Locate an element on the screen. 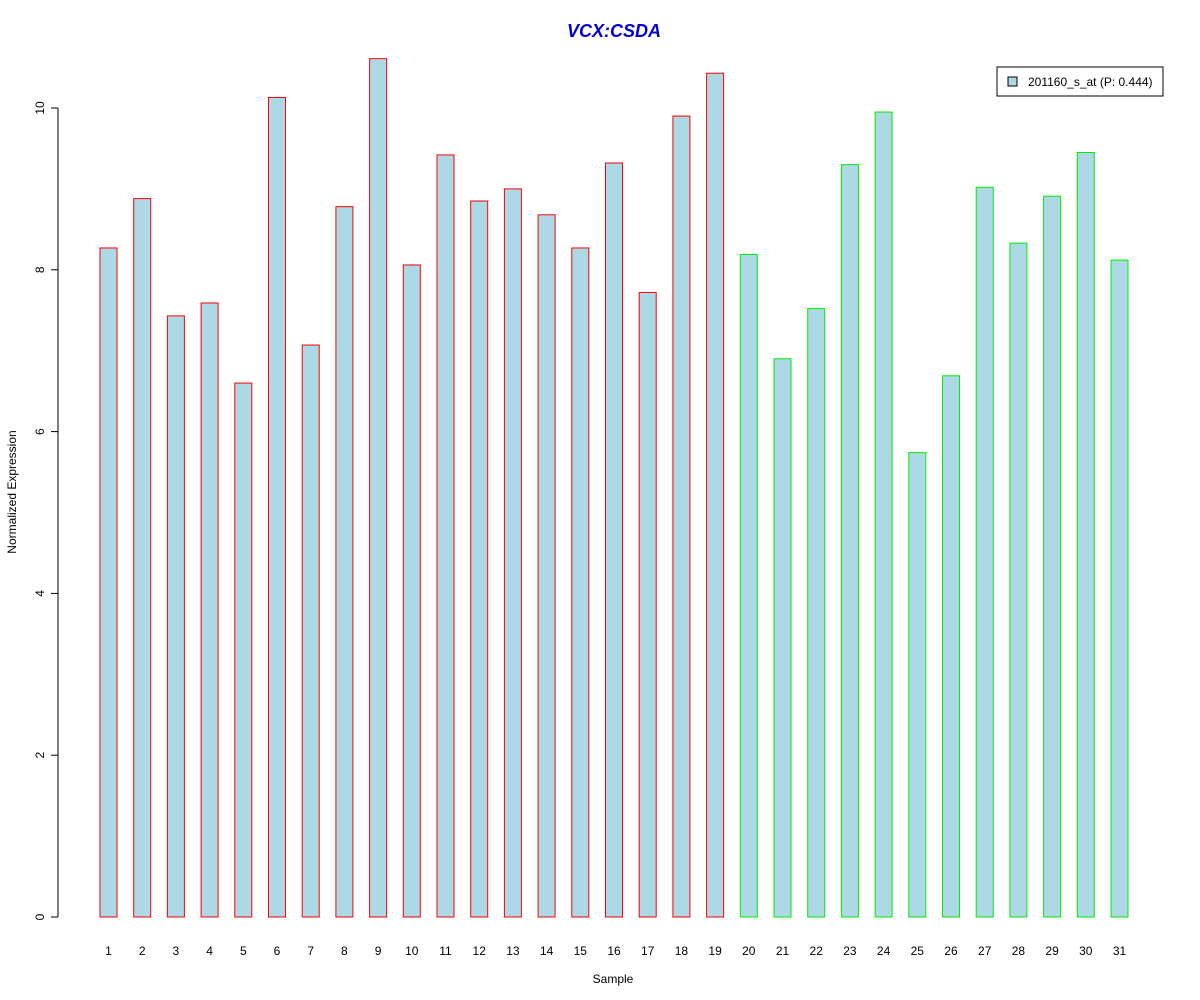 This screenshot has height=1000, width=1200. y-tick-label: 8 is located at coordinates (40, 269).